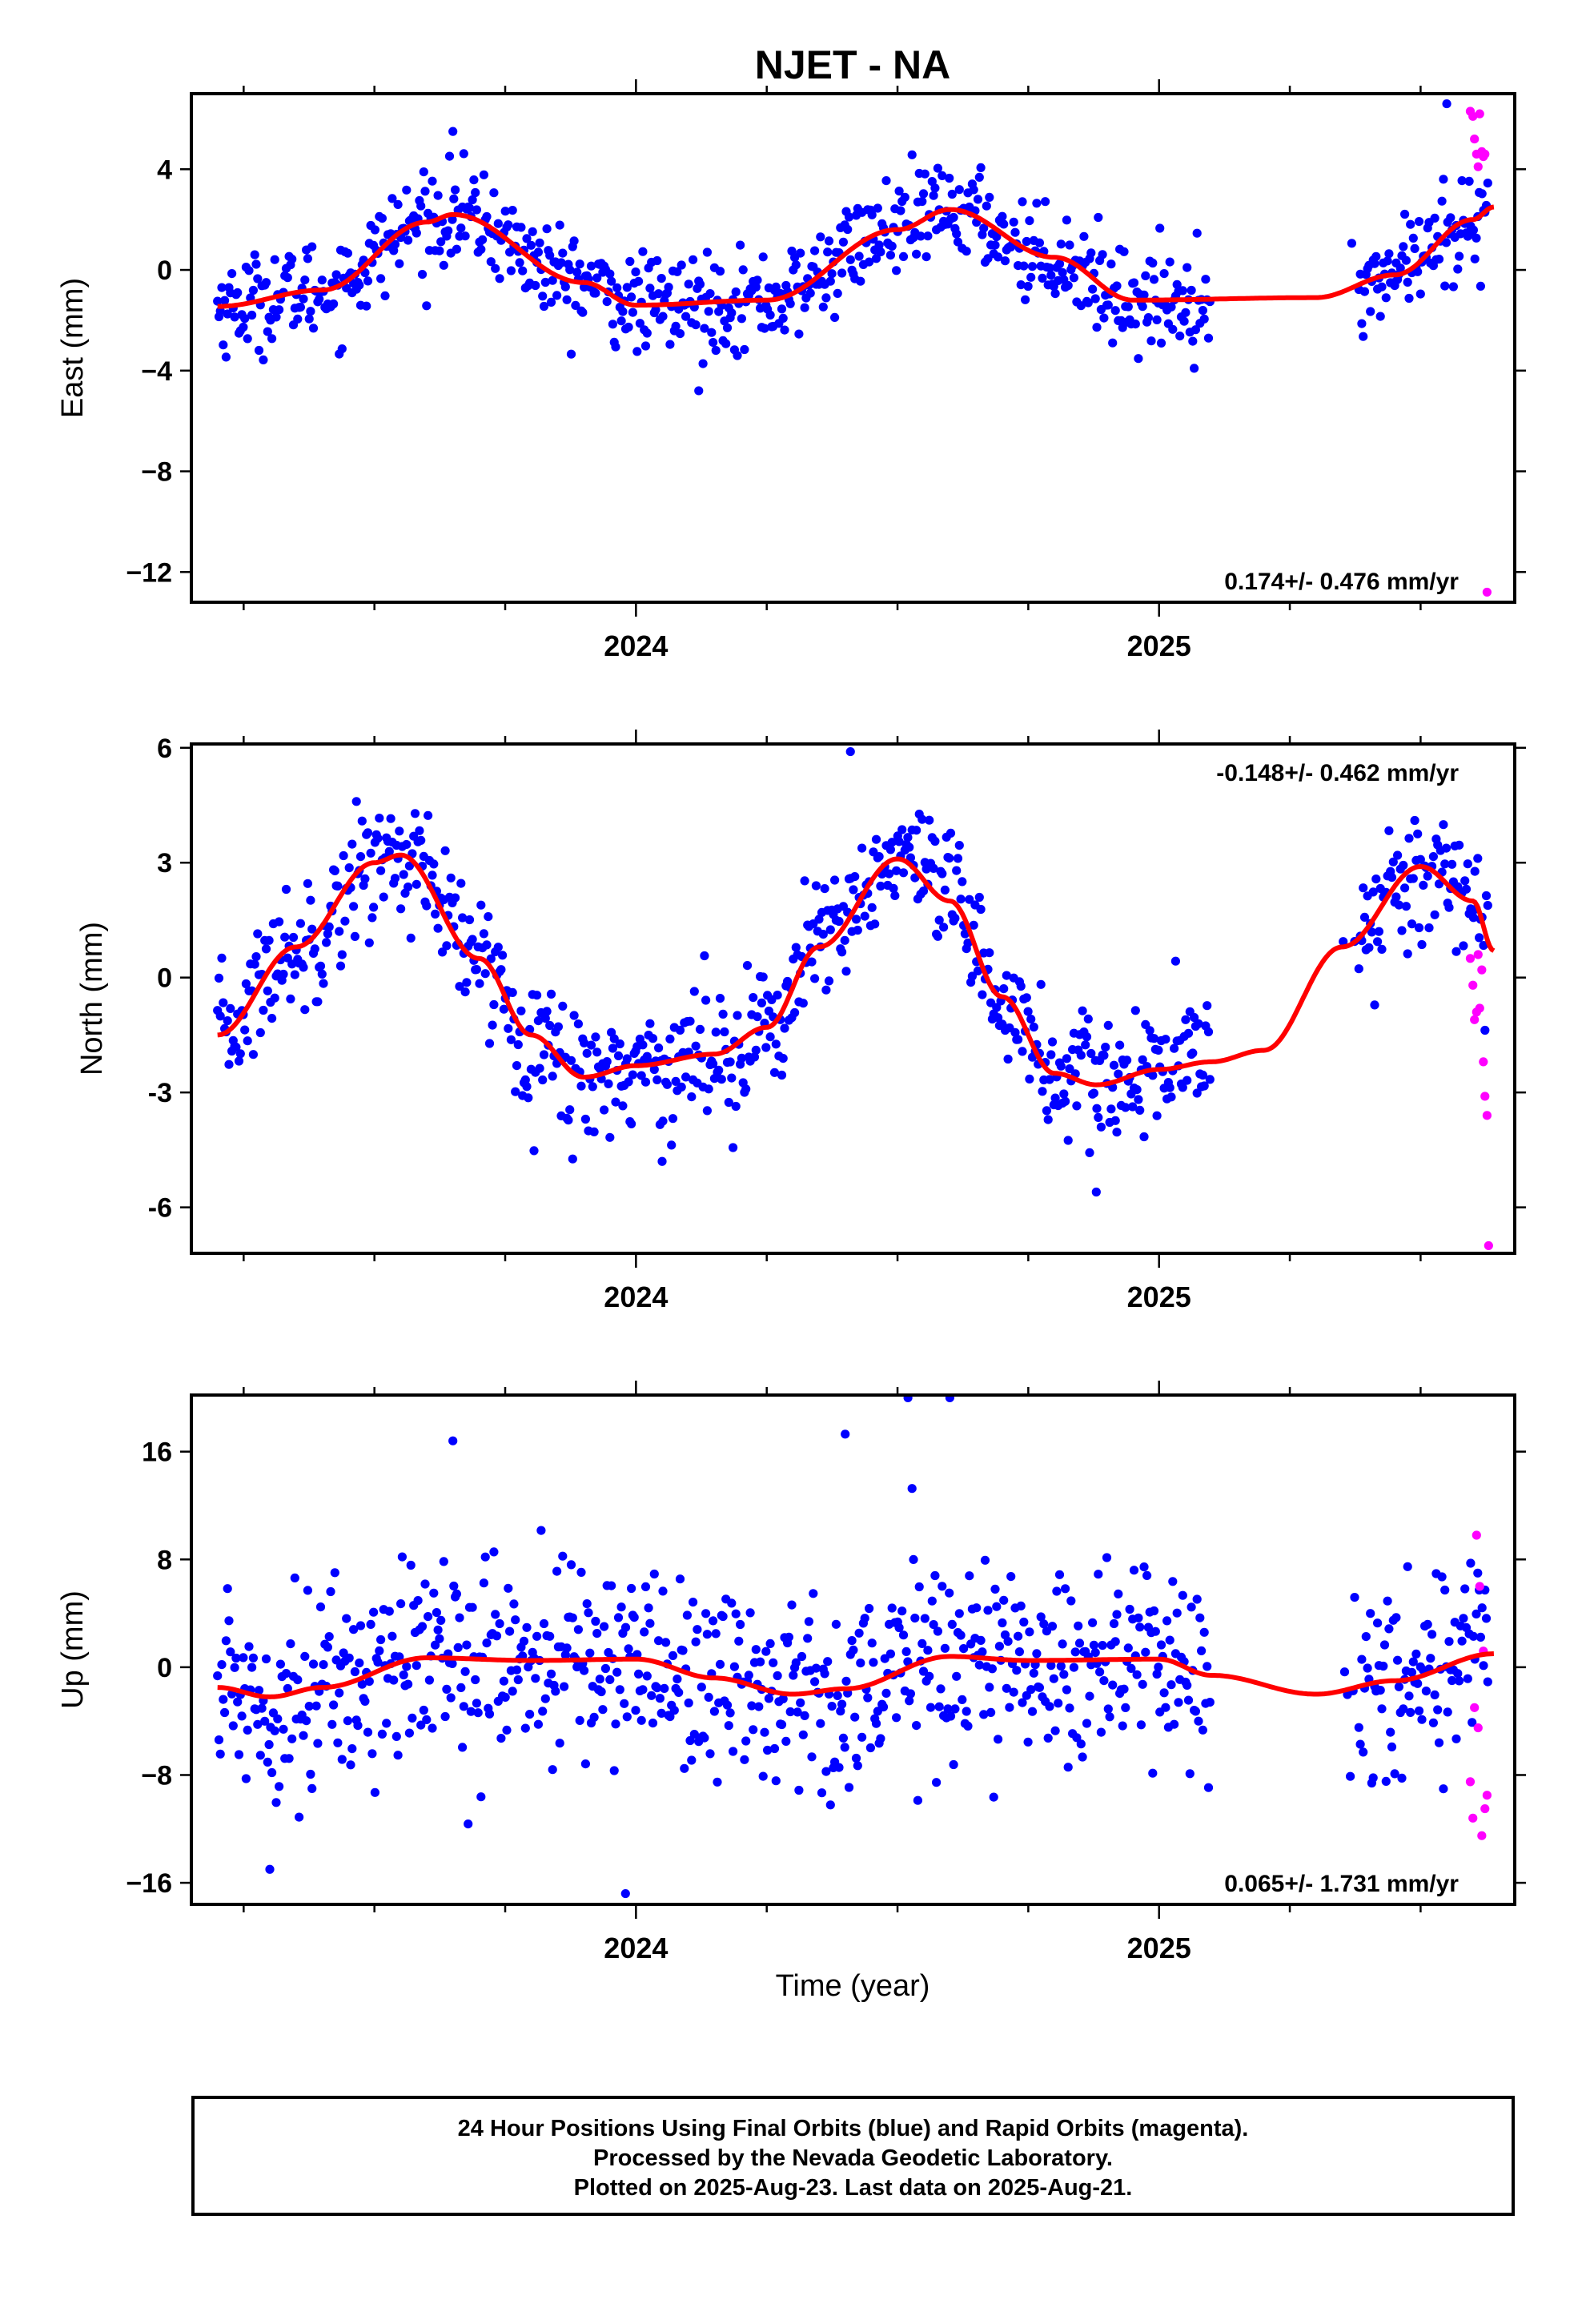 This screenshot has height=2324, width=1582. What do you see at coordinates (636, 1297) in the screenshot?
I see `x-tick-label: 2024` at bounding box center [636, 1297].